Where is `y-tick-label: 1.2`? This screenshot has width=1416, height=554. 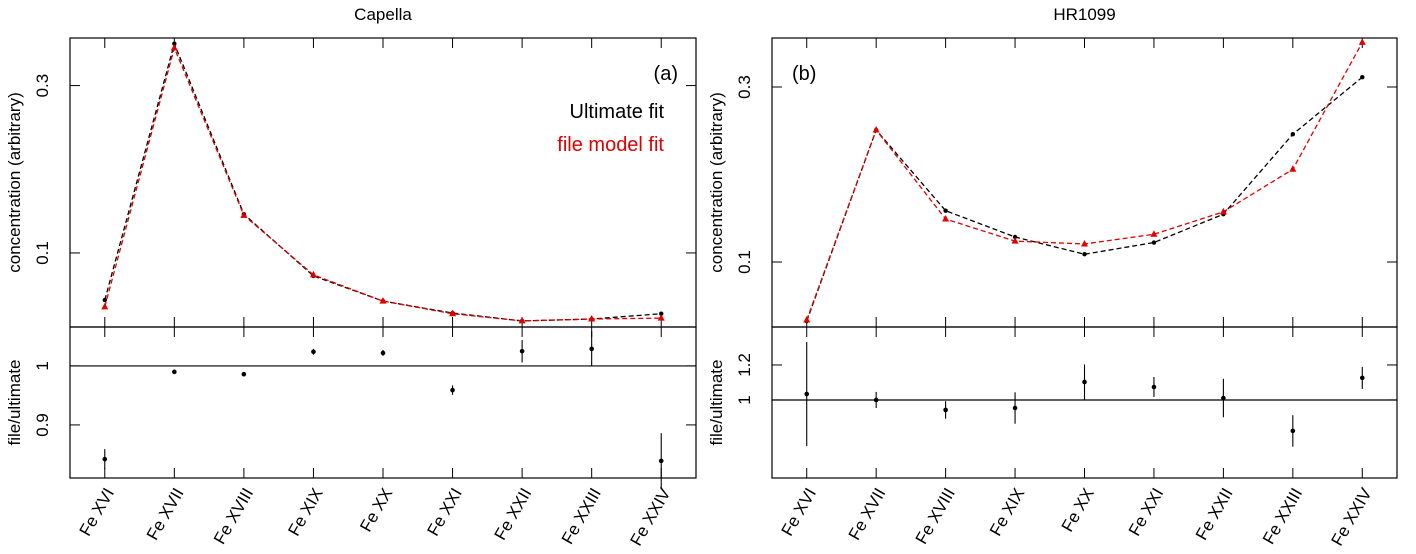 y-tick-label: 1.2 is located at coordinates (744, 365).